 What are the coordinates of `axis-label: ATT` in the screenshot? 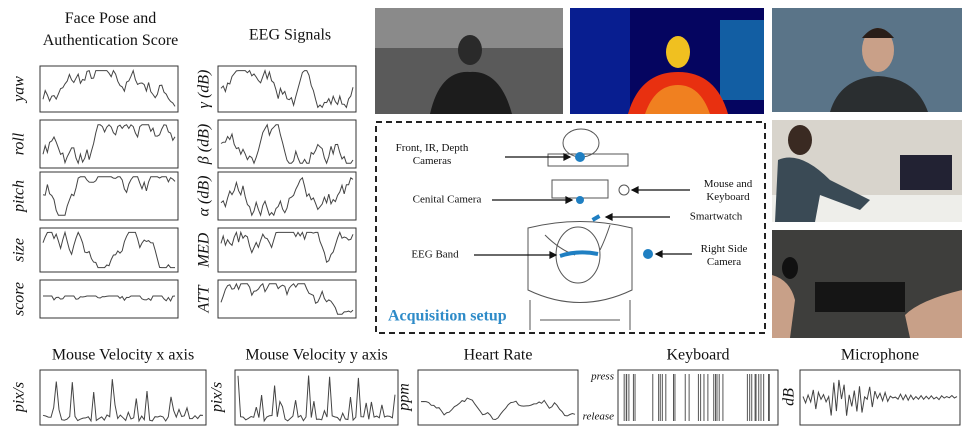 It's located at (204, 298).